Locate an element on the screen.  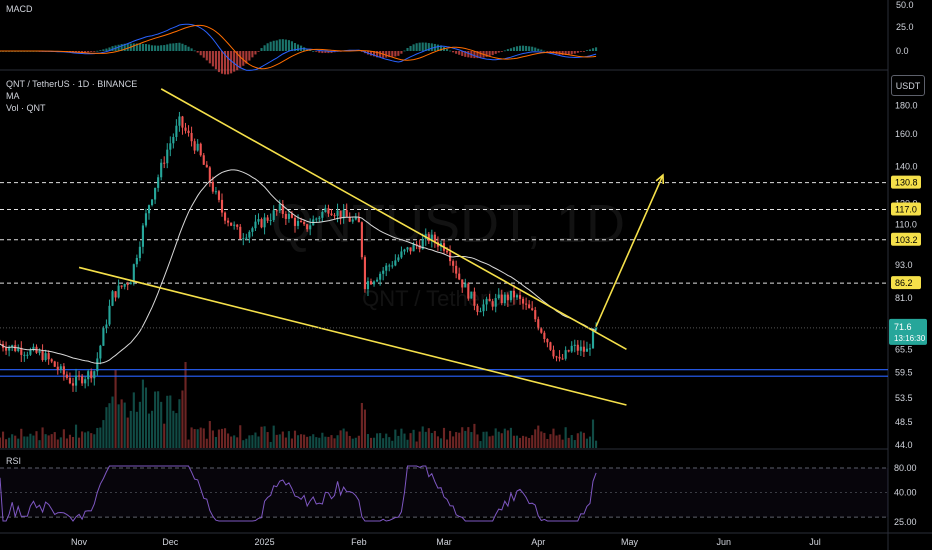
level-price-text: 117.0 is located at coordinates (906, 210).